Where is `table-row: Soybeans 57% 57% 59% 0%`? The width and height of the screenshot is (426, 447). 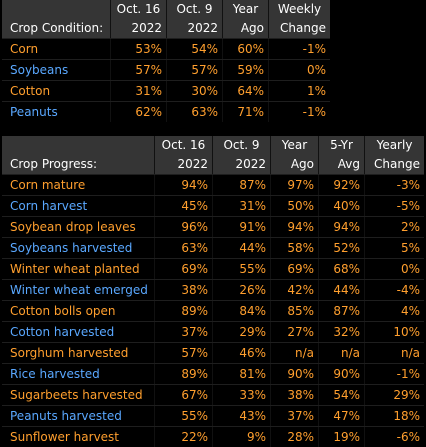
table-row: Soybeans 57% 57% 59% 0% is located at coordinates (166, 69).